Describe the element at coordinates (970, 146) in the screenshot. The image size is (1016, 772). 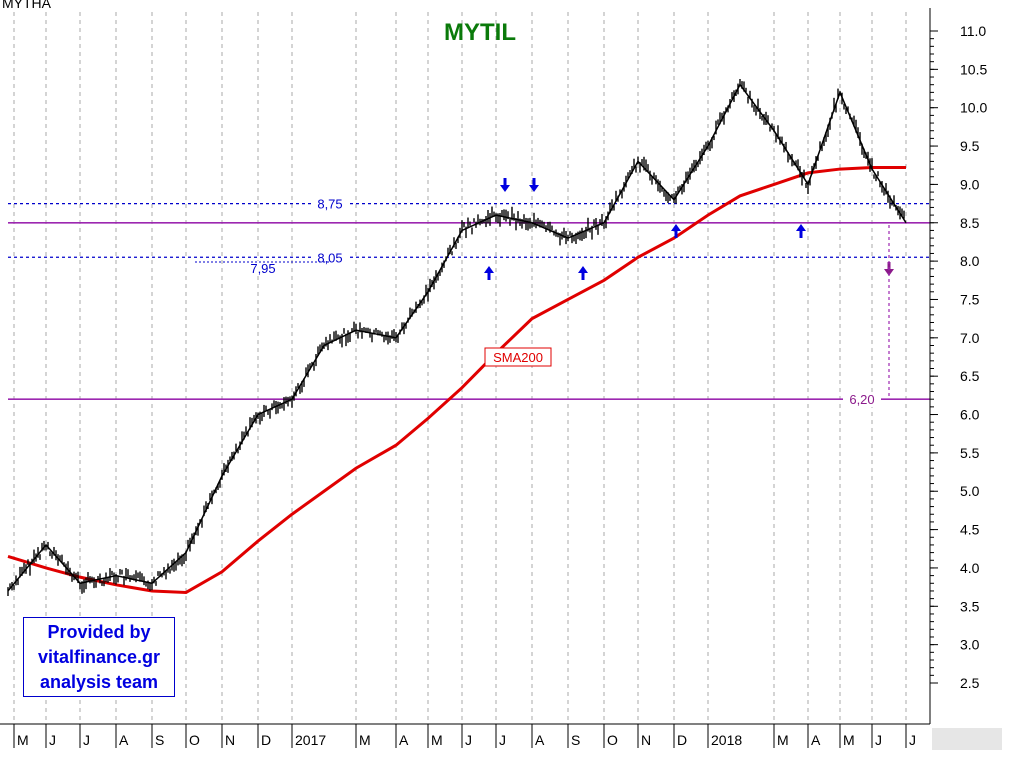
I see `y-tick-label: 9.5` at that location.